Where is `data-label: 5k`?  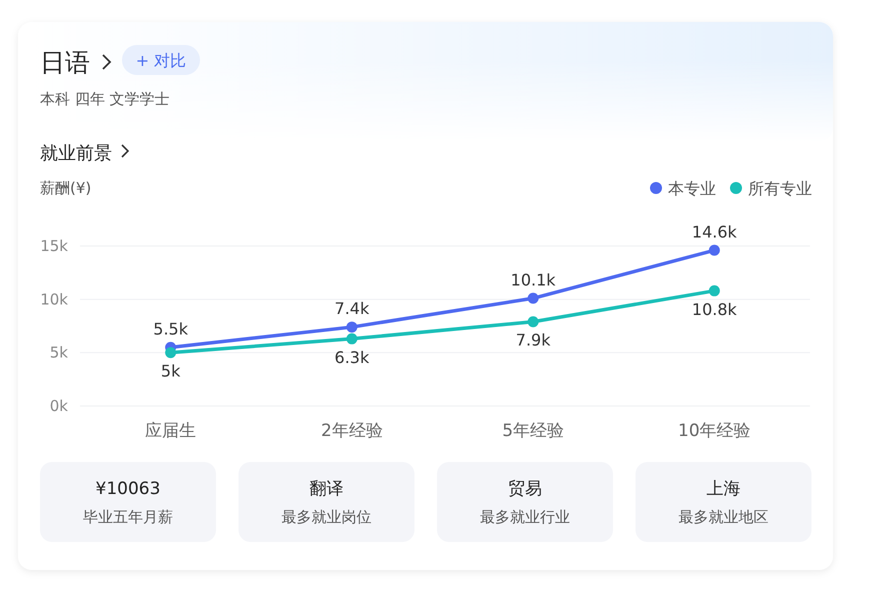
data-label: 5k is located at coordinates (171, 371).